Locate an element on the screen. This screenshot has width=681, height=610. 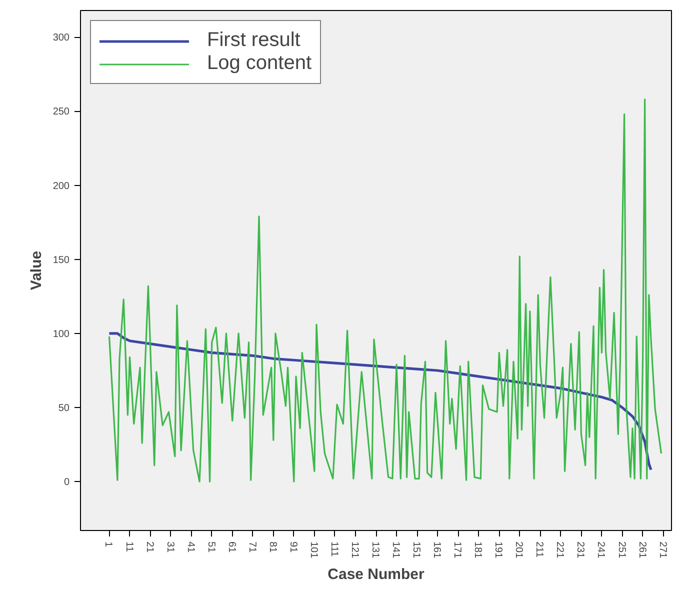
x-tick-label: 21 is located at coordinates (149, 548).